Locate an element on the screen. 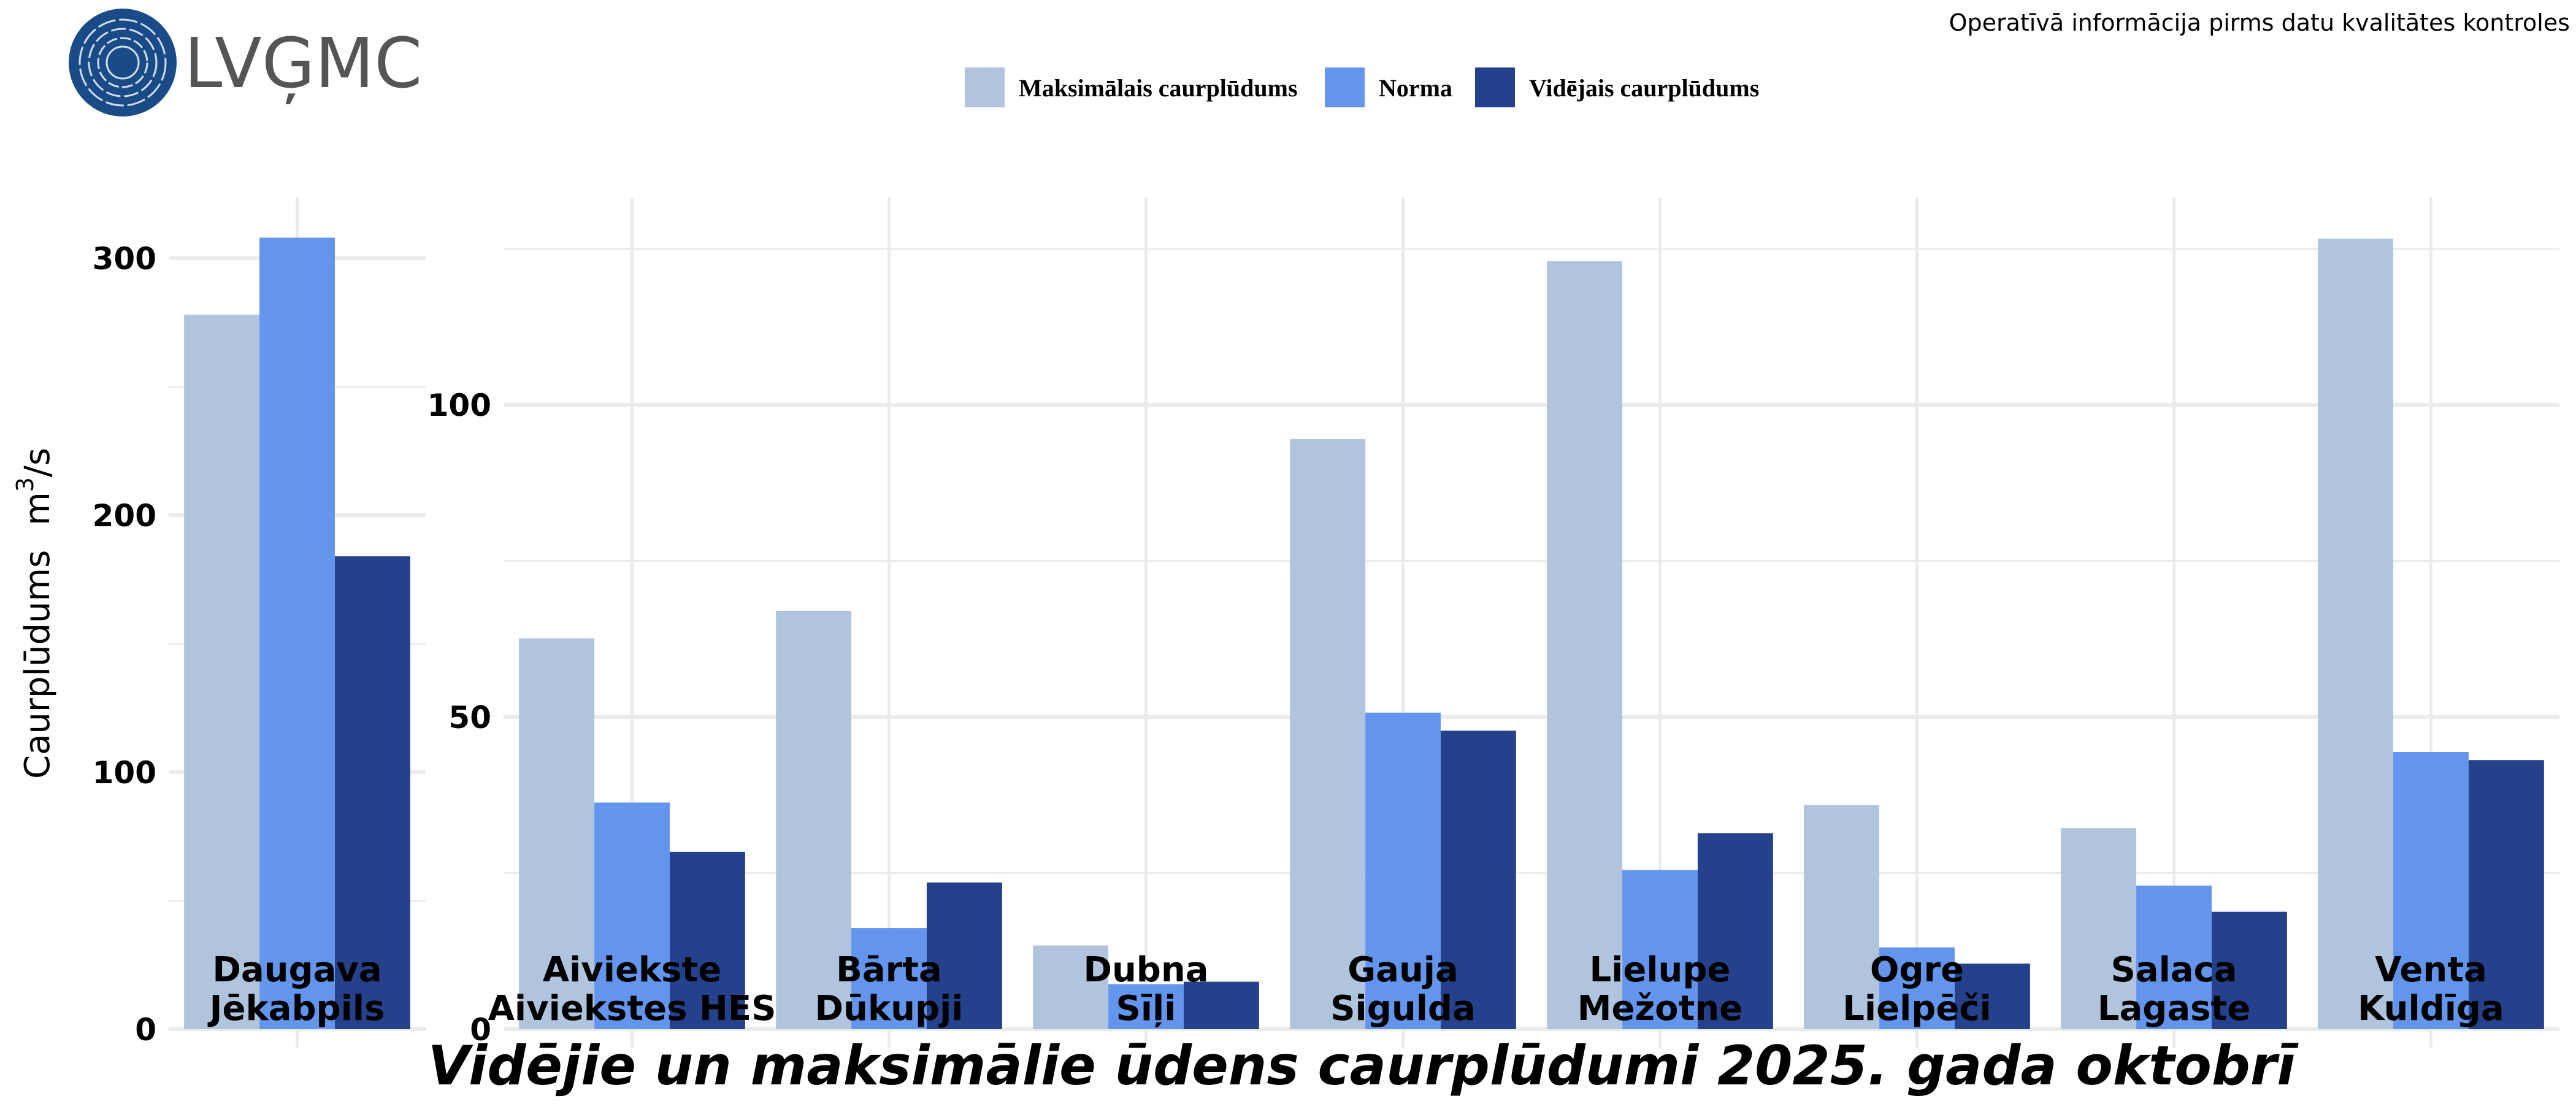 The height and width of the screenshot is (1104, 2576). x-tick-label: Venta is located at coordinates (2431, 970).